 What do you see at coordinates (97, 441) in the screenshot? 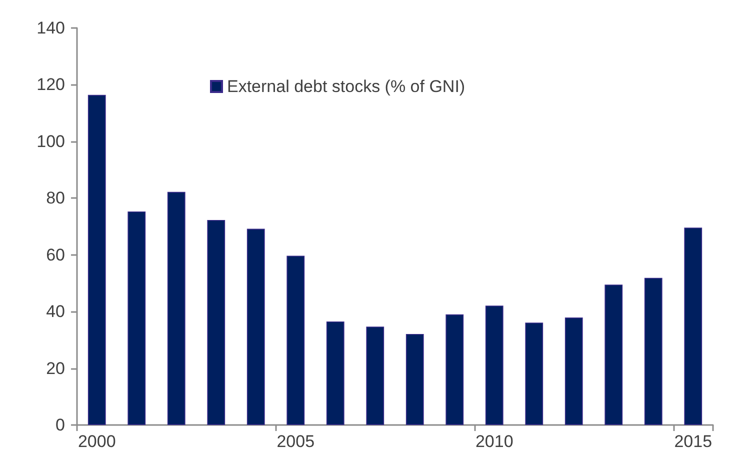
I see `x-tick-label: 2000` at bounding box center [97, 441].